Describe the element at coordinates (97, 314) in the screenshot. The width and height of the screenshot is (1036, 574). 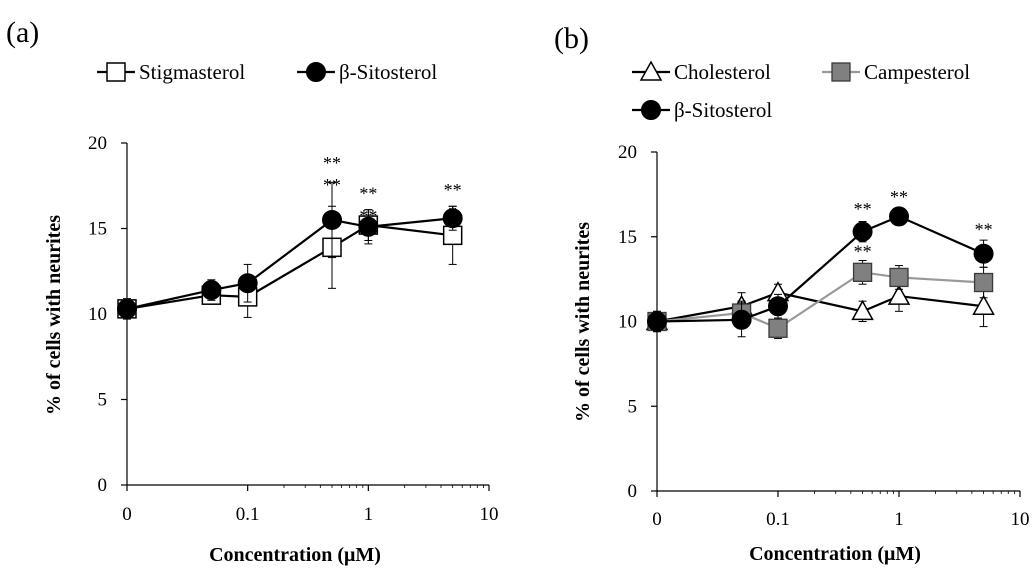
I see `panel-a-y-tick-label: 10` at that location.